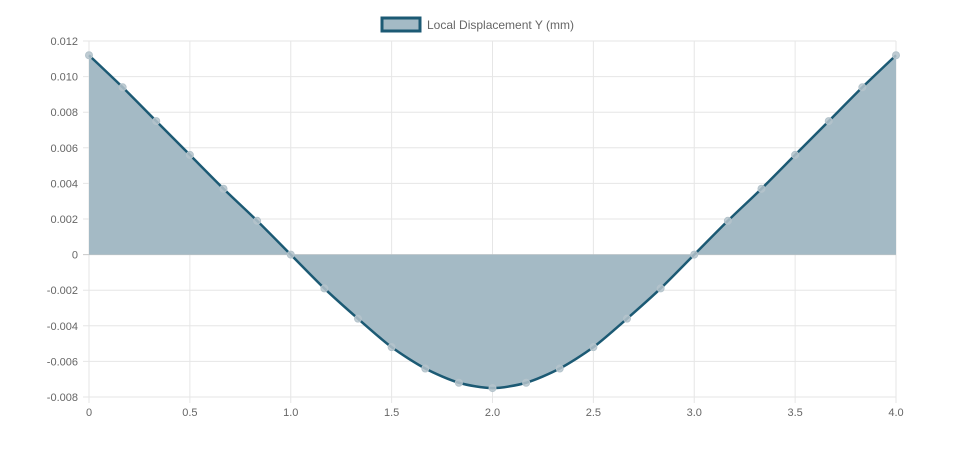 This screenshot has height=450, width=960. Describe the element at coordinates (64, 149) in the screenshot. I see `y-tick-label: 0.006` at that location.